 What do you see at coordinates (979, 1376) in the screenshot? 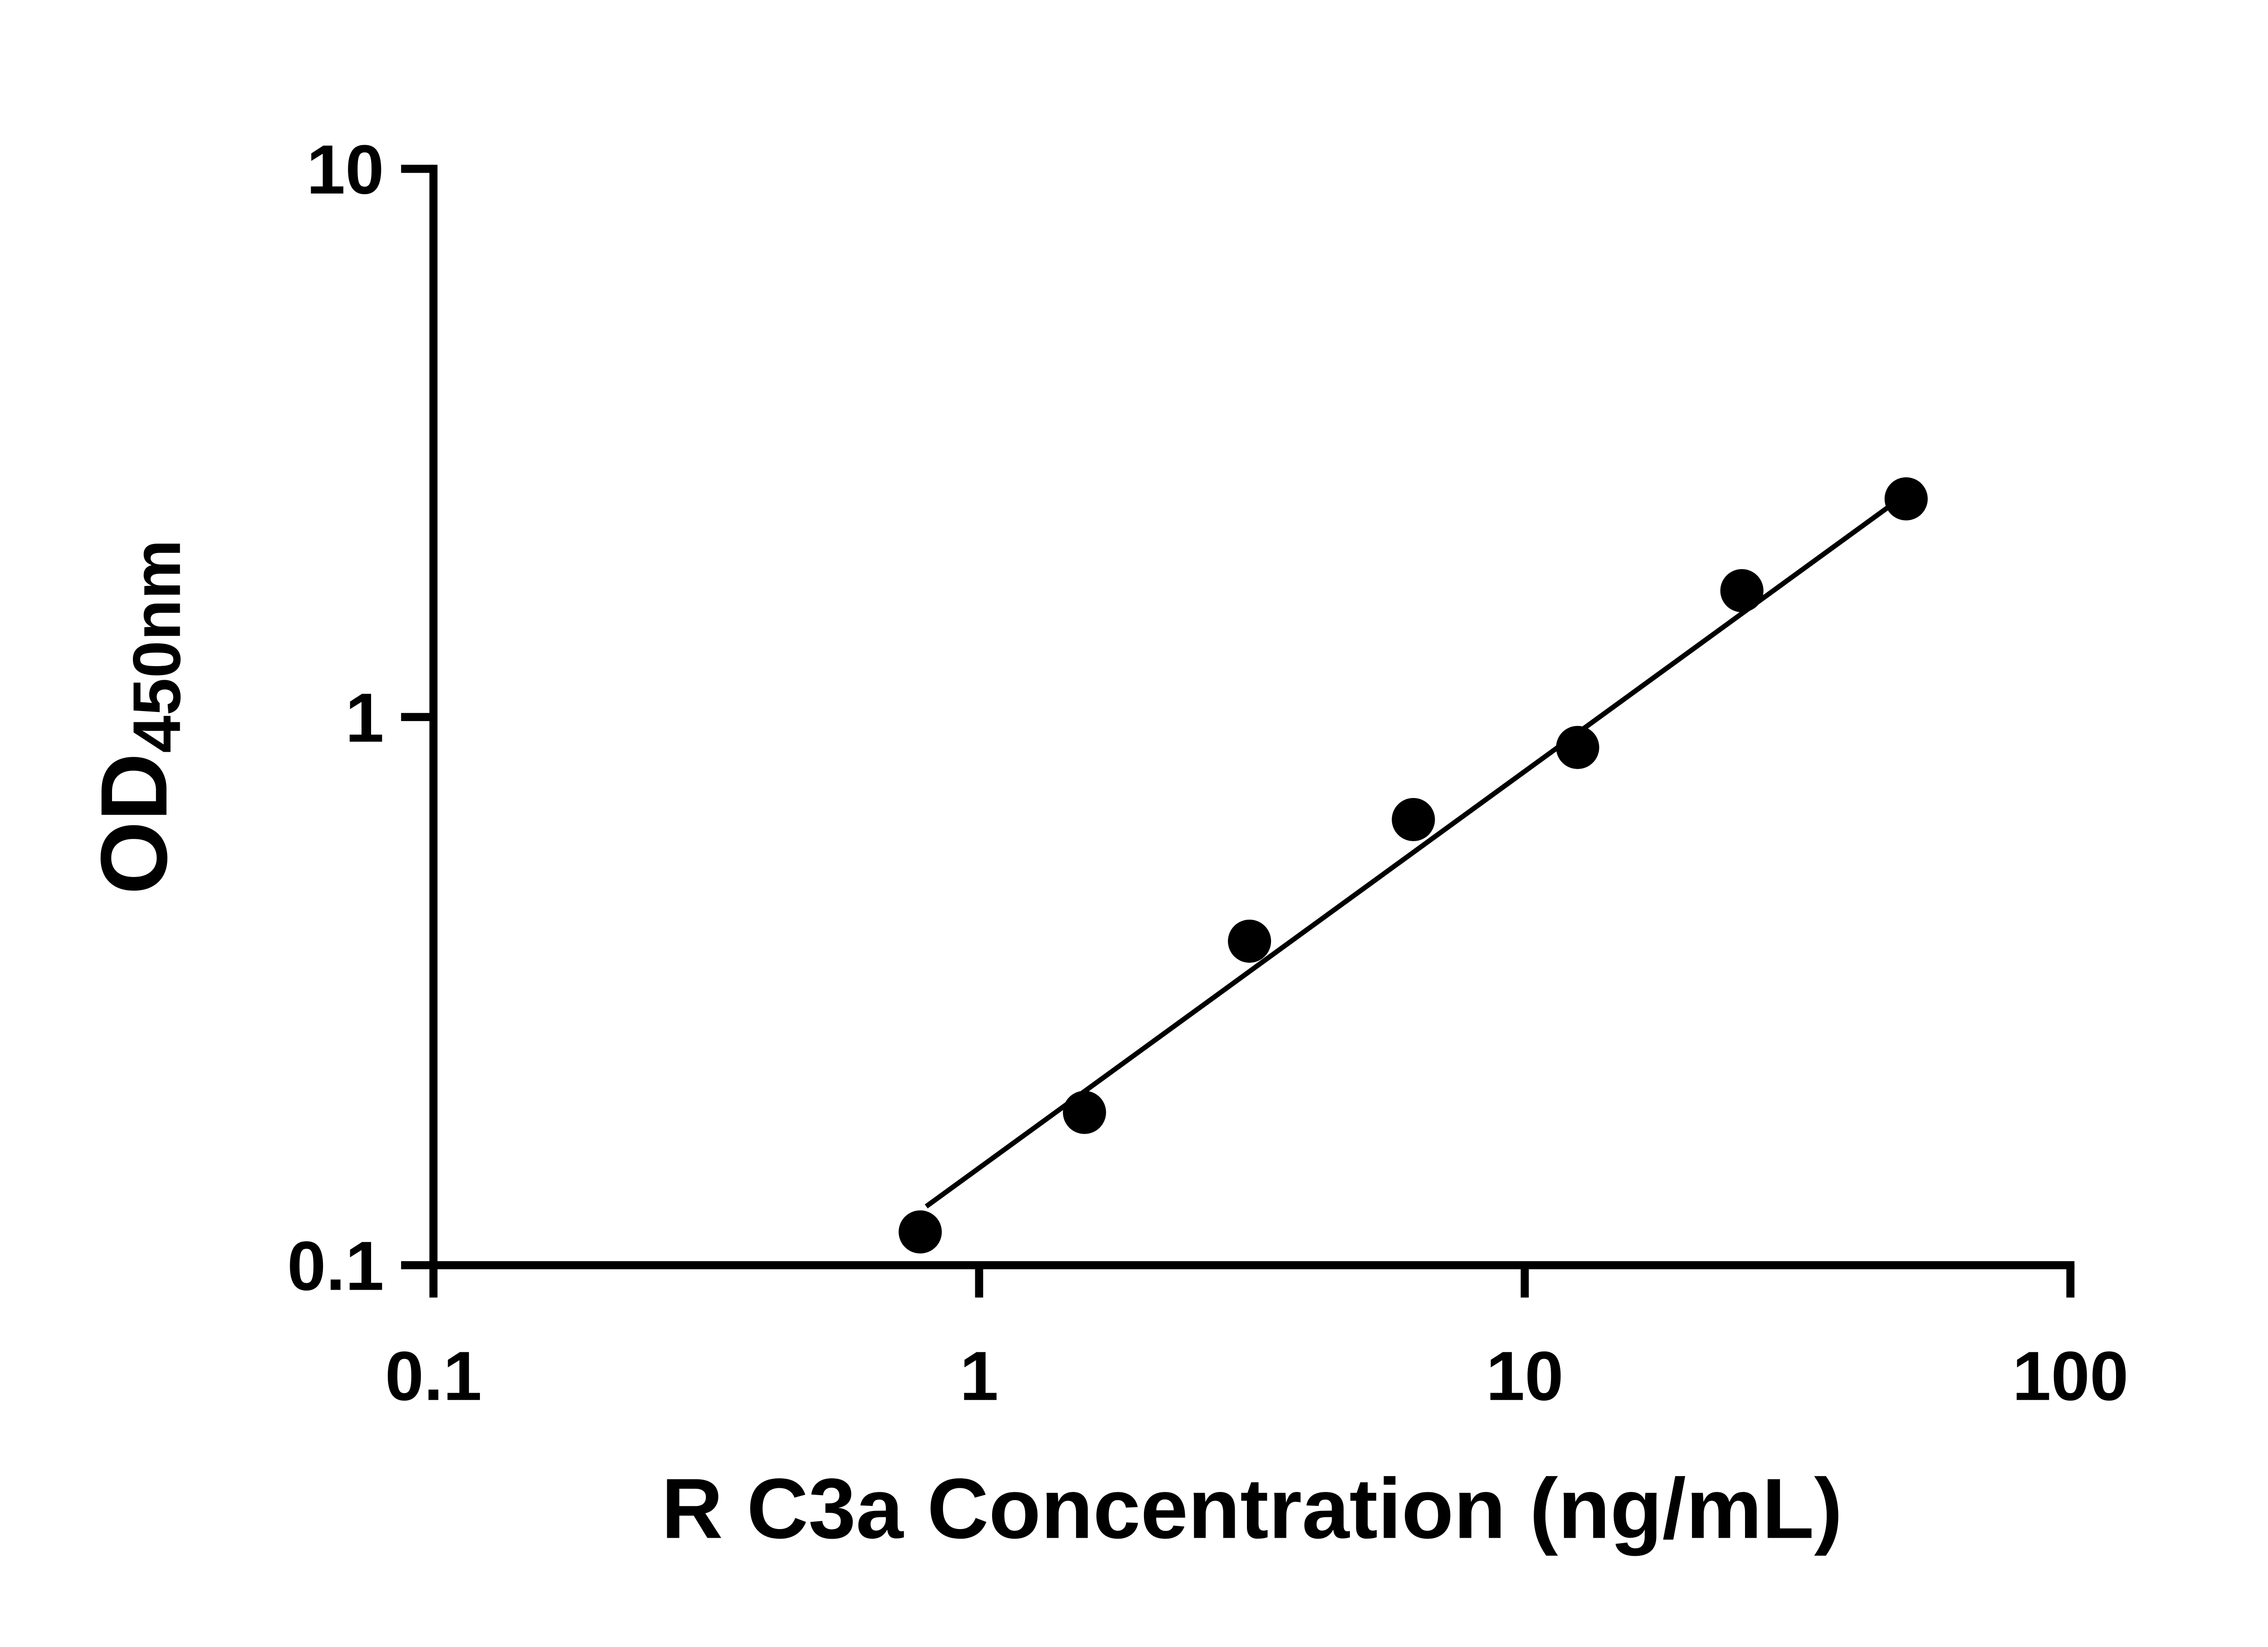
I see `x-tick-label: 1` at bounding box center [979, 1376].